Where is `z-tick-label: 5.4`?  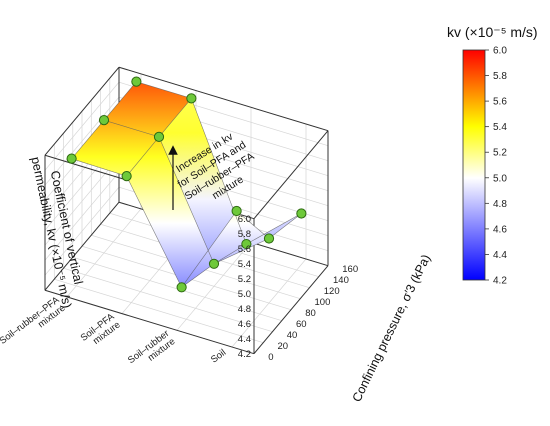
z-tick-label: 5.4 is located at coordinates (244, 264).